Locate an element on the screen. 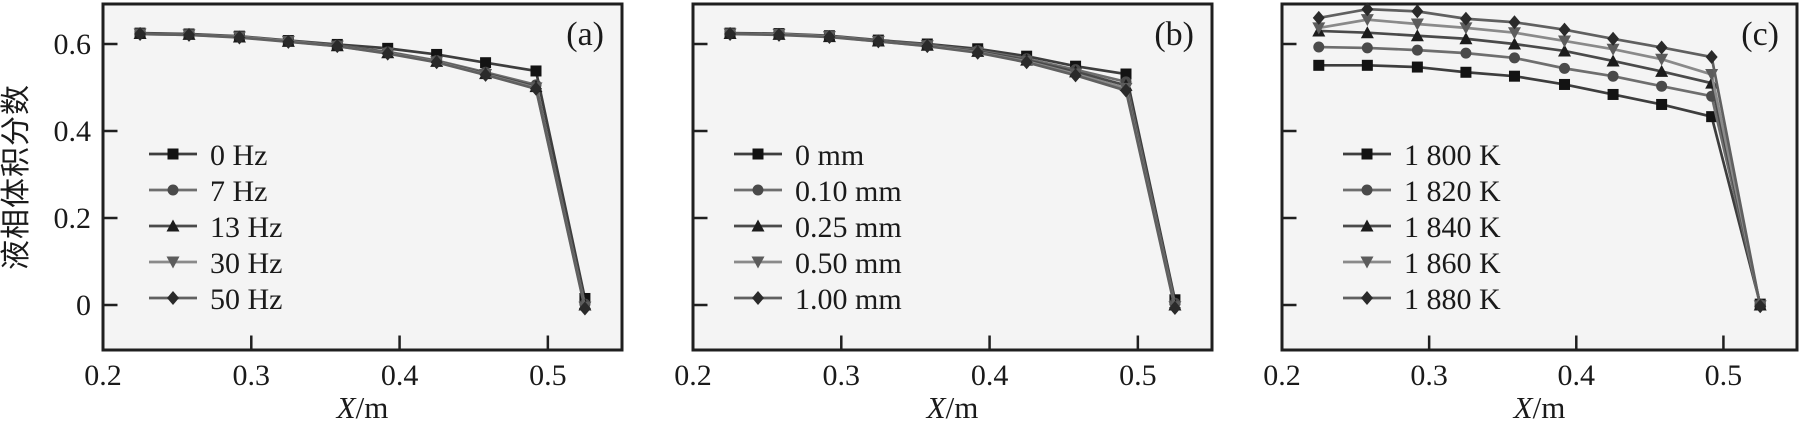 The image size is (1805, 430). legend-b: 0 mm0.10 mm0.25 mm0.50 mm1.00 mm is located at coordinates (818, 227).